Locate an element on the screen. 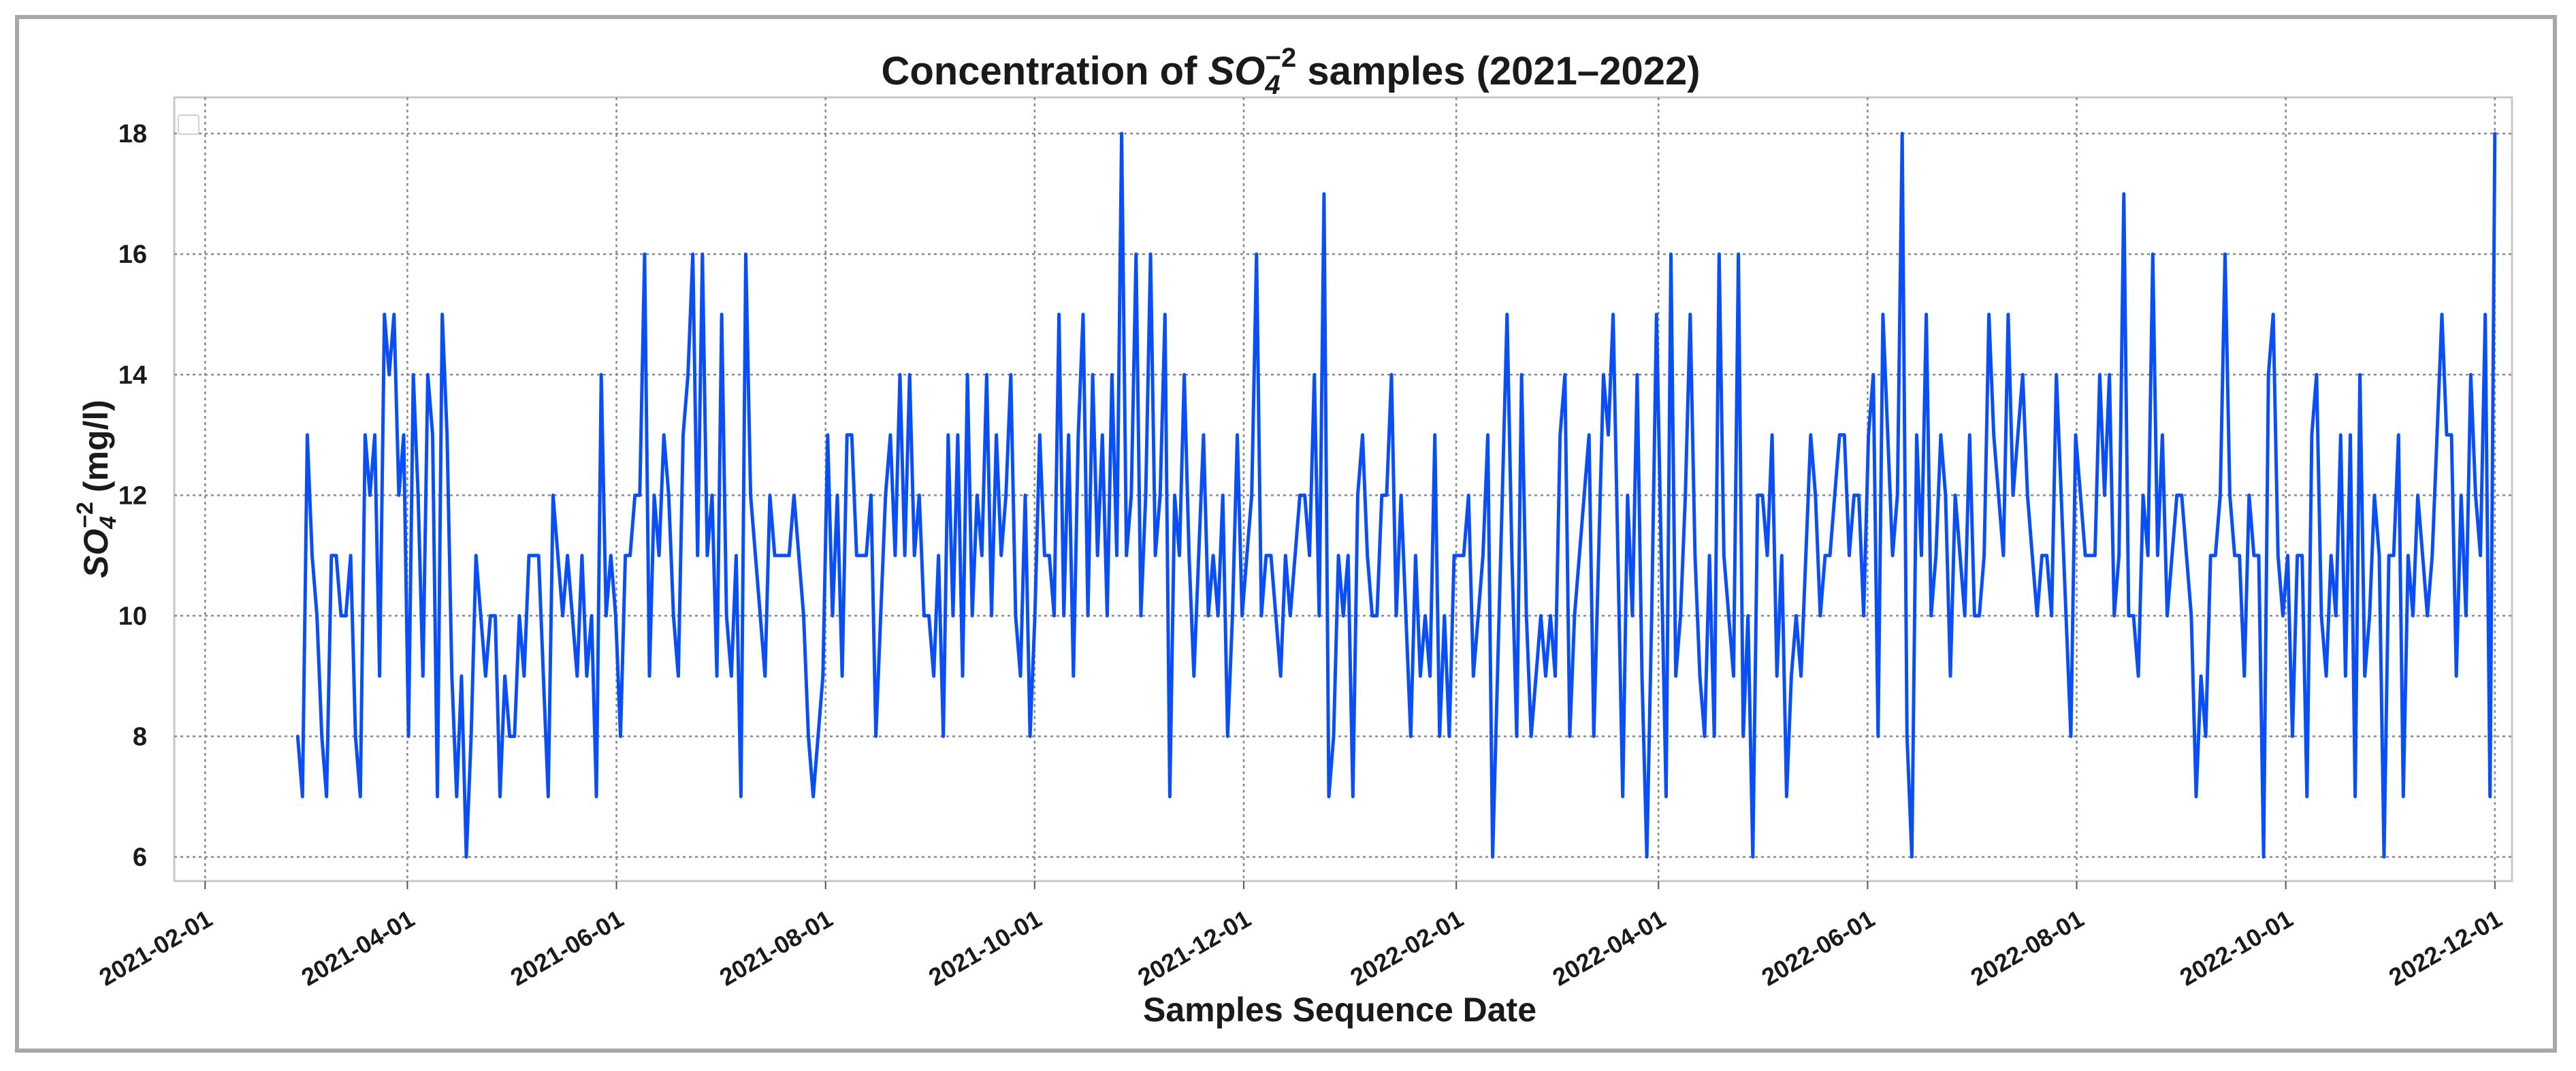 The image size is (2576, 1071). y-tick-label: 12 is located at coordinates (133, 495).